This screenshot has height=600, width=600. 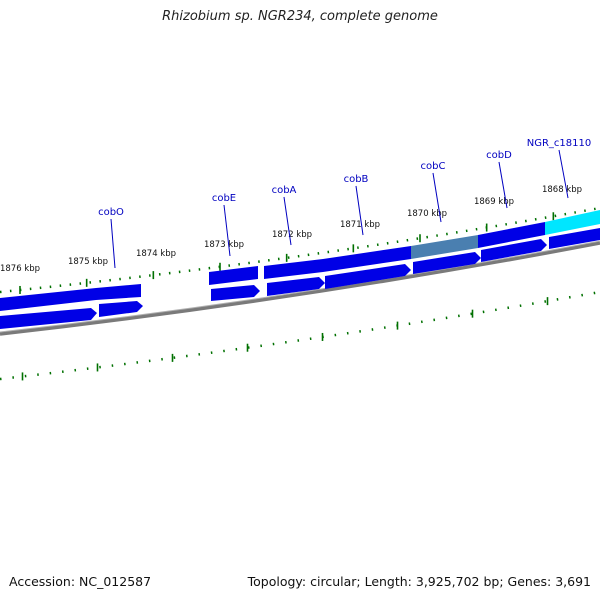 What do you see at coordinates (514, 250) in the screenshot?
I see `gene-arrow-cobD` at bounding box center [514, 250].